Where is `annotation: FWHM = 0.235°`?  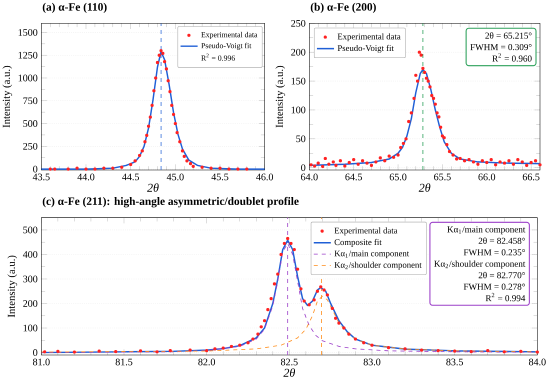
annotation: FWHM = 0.235° is located at coordinates (494, 252).